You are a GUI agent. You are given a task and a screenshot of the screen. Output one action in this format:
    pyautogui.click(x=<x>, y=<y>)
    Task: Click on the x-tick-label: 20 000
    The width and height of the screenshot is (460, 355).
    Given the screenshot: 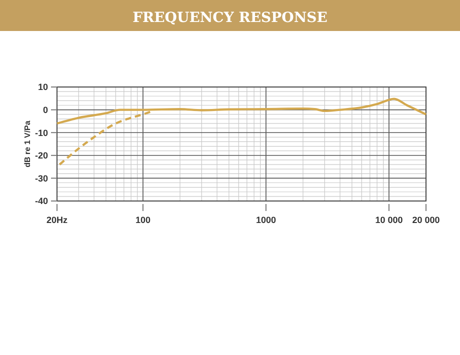 What is the action you would take?
    pyautogui.click(x=426, y=220)
    